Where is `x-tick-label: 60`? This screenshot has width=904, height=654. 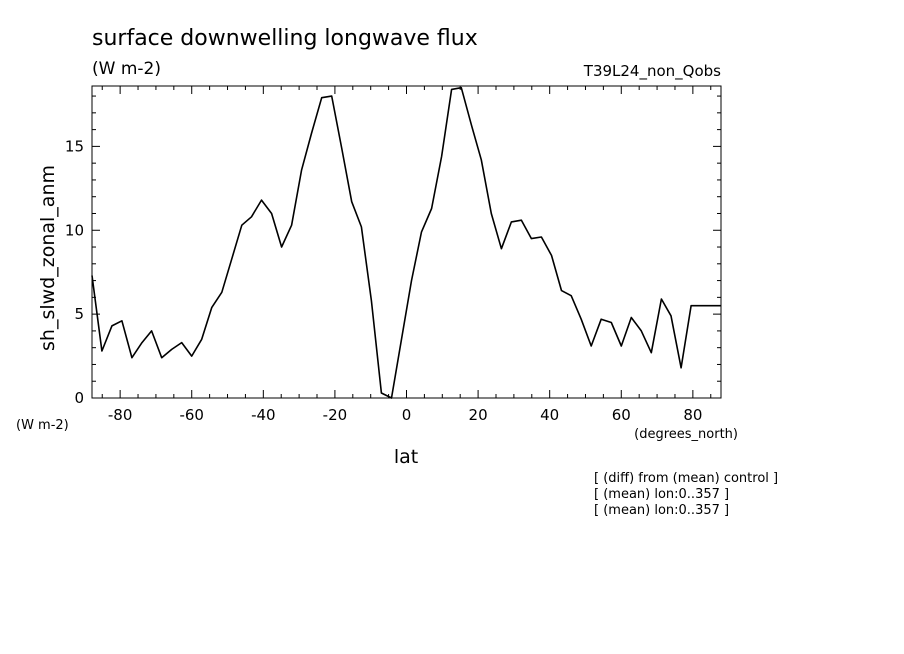 x-tick-label: 60 is located at coordinates (621, 415).